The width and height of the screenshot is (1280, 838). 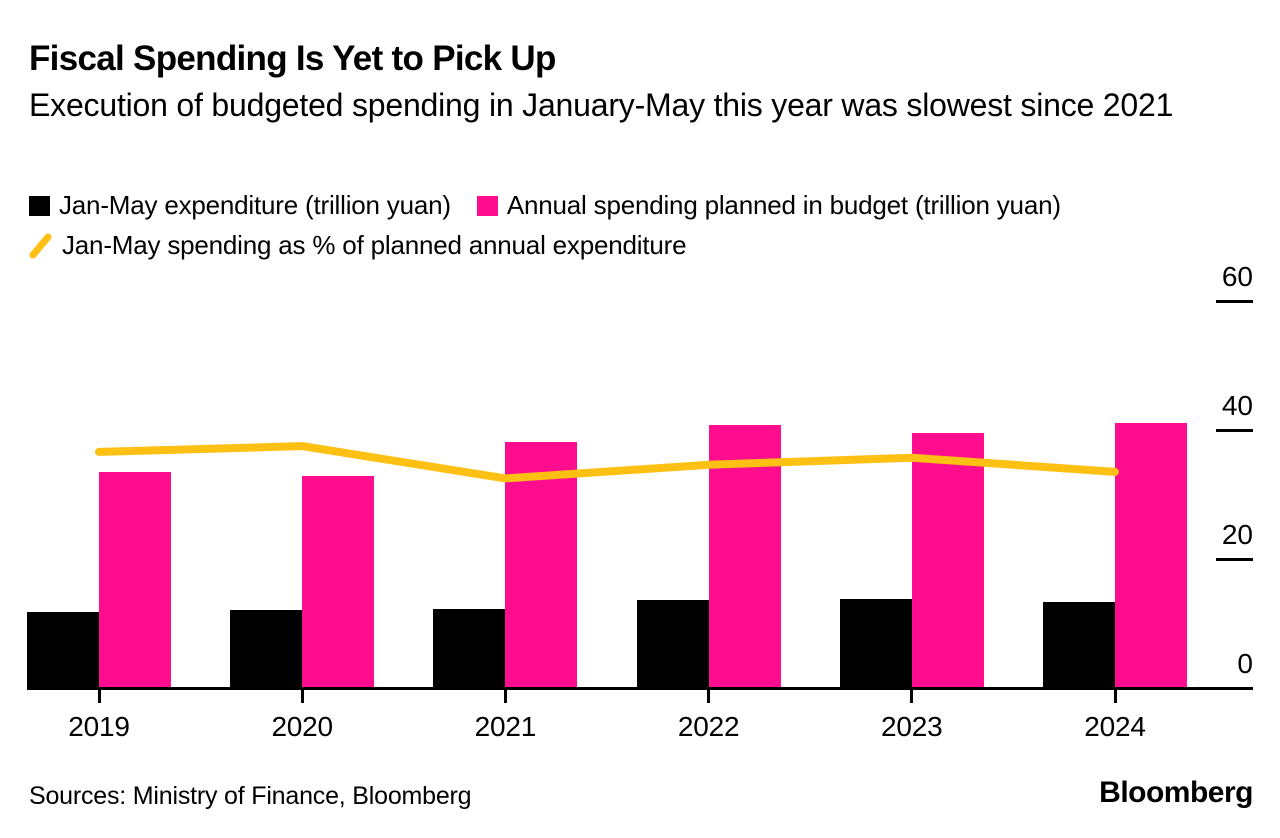 What do you see at coordinates (1237, 534) in the screenshot?
I see `y-axis-label-20: 20` at bounding box center [1237, 534].